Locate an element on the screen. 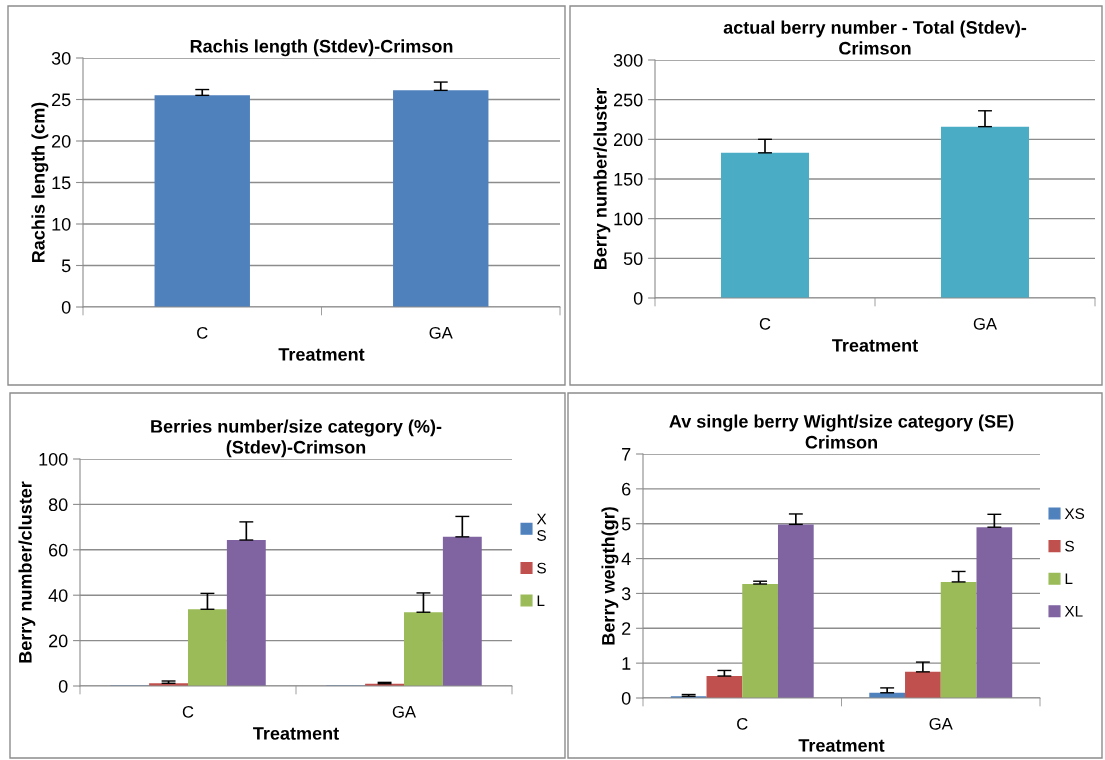  y-tick-label: 40 is located at coordinates (58, 595).